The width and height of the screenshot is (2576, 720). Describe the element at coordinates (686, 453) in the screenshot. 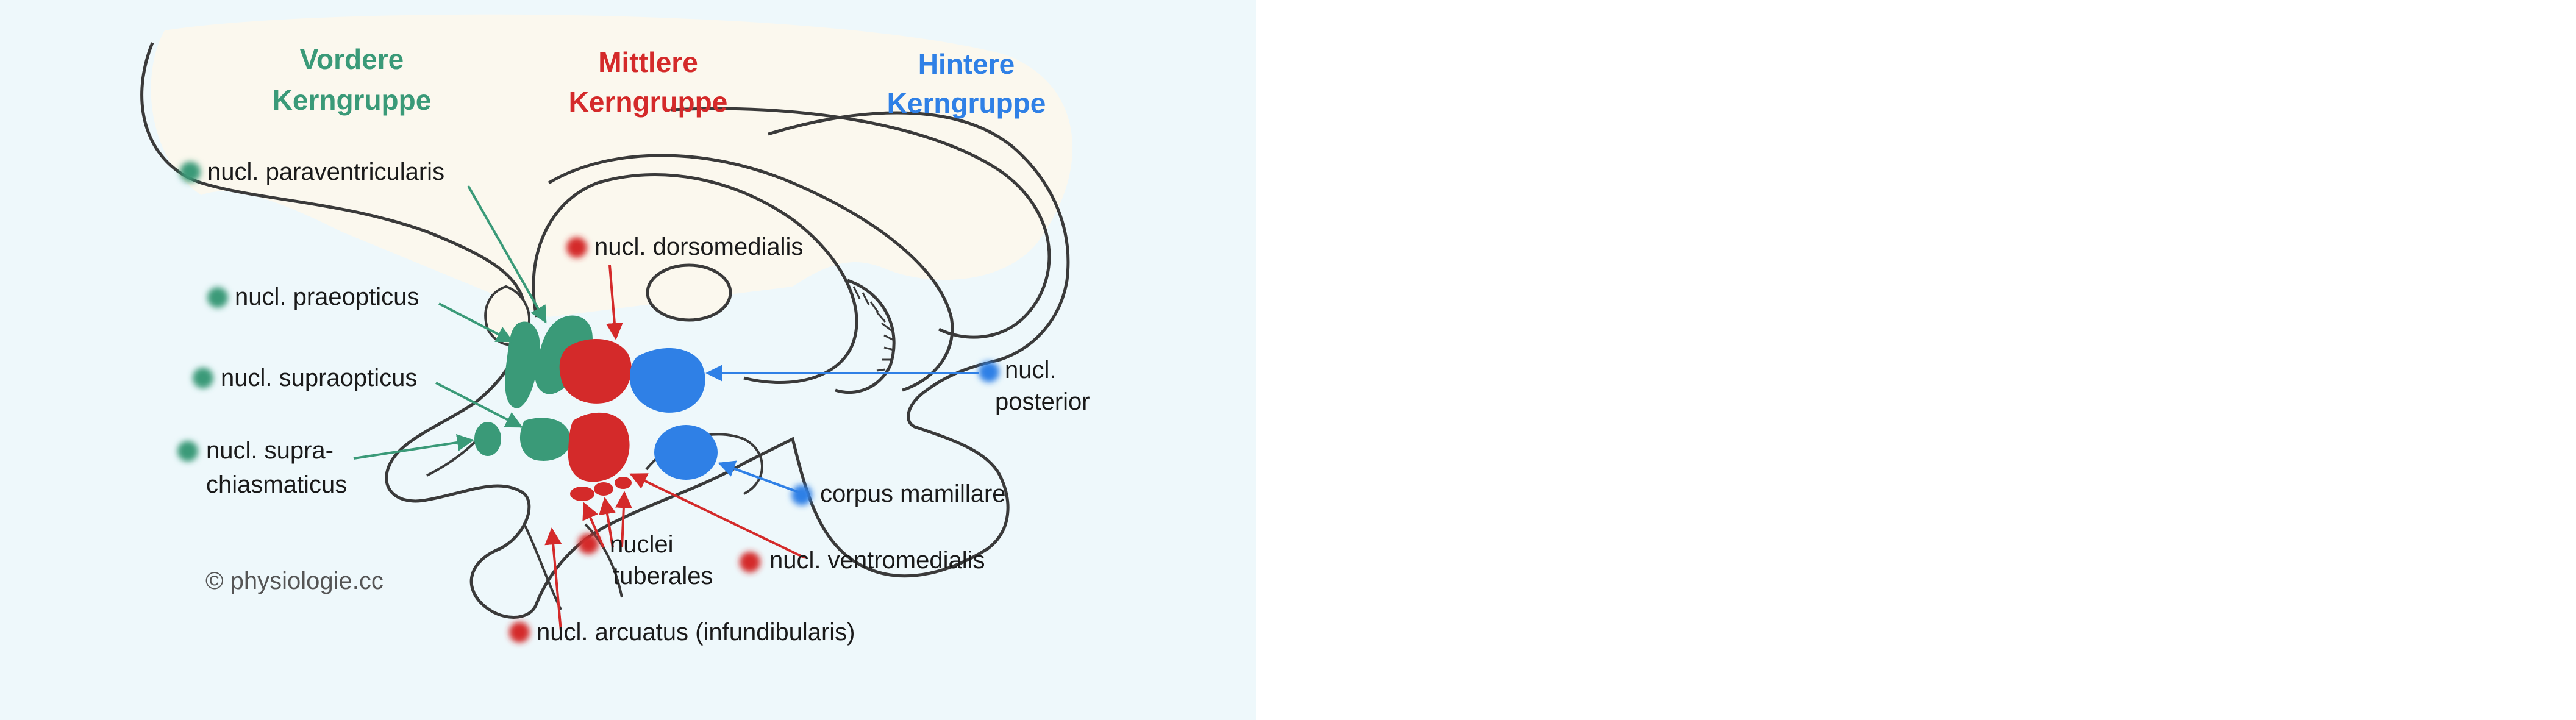

I see `corpus-mamillare-shape` at that location.